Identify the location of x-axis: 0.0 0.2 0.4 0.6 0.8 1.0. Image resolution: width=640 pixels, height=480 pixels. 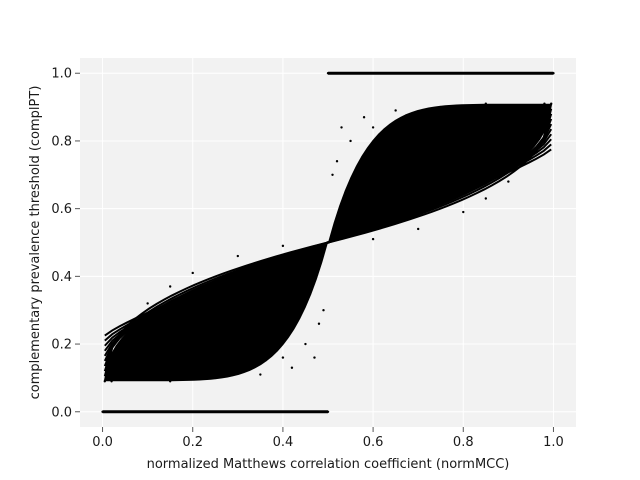
(328, 438).